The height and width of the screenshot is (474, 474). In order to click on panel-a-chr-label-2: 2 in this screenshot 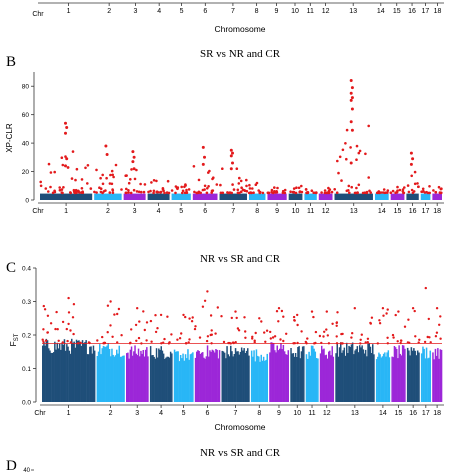, I will do `click(109, 11)`.